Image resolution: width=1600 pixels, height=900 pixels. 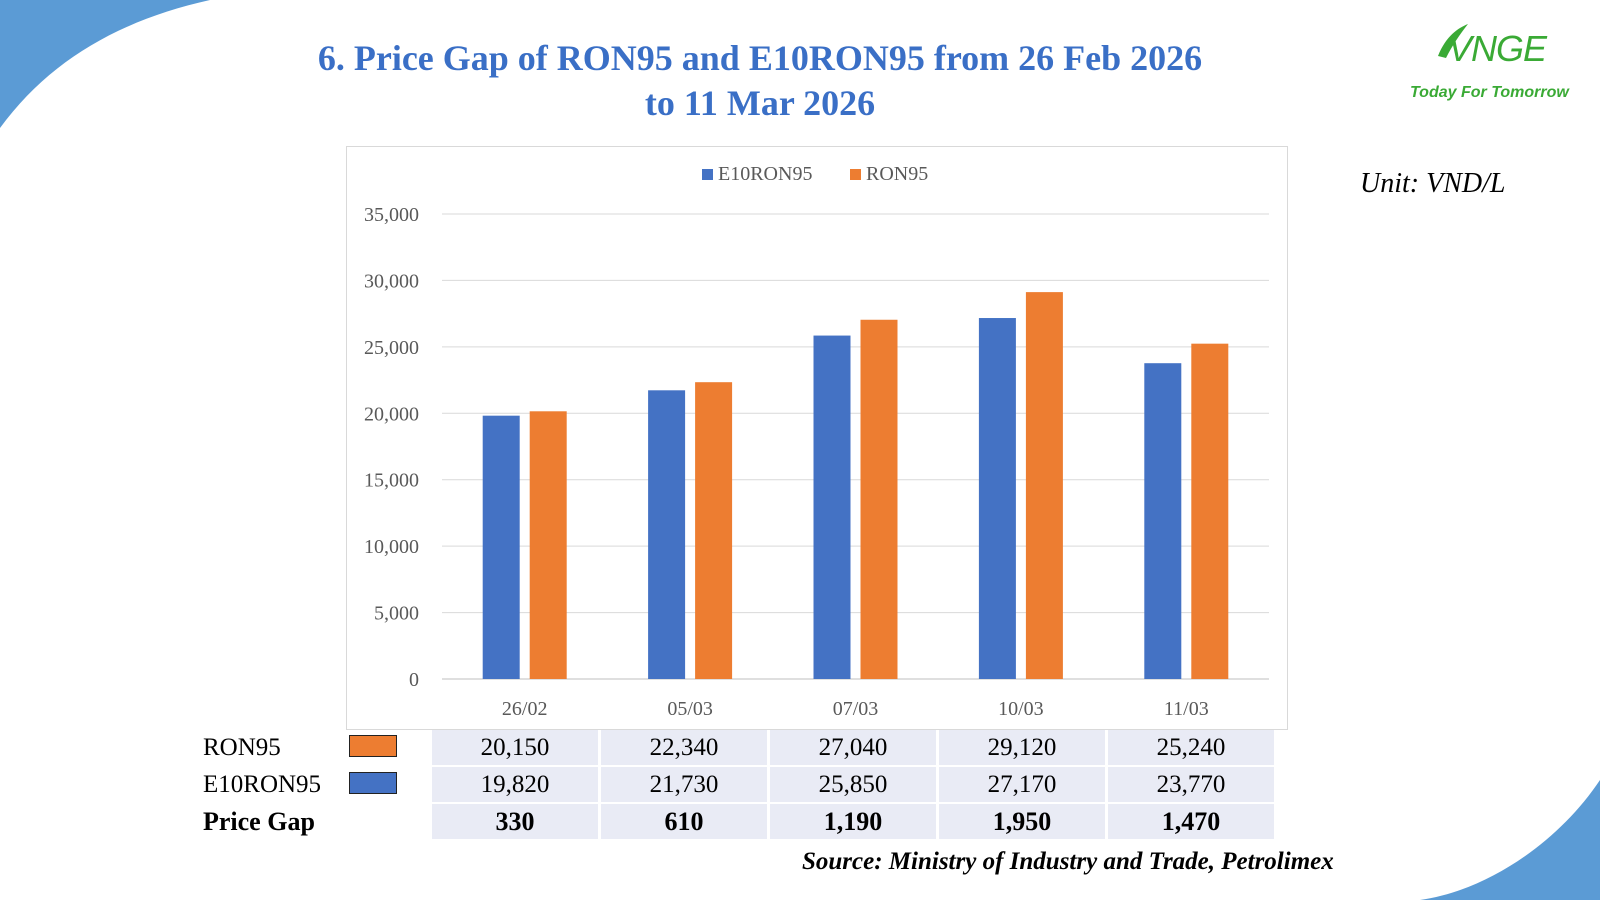 What do you see at coordinates (852, 821) in the screenshot?
I see `table-cell: 1,190` at bounding box center [852, 821].